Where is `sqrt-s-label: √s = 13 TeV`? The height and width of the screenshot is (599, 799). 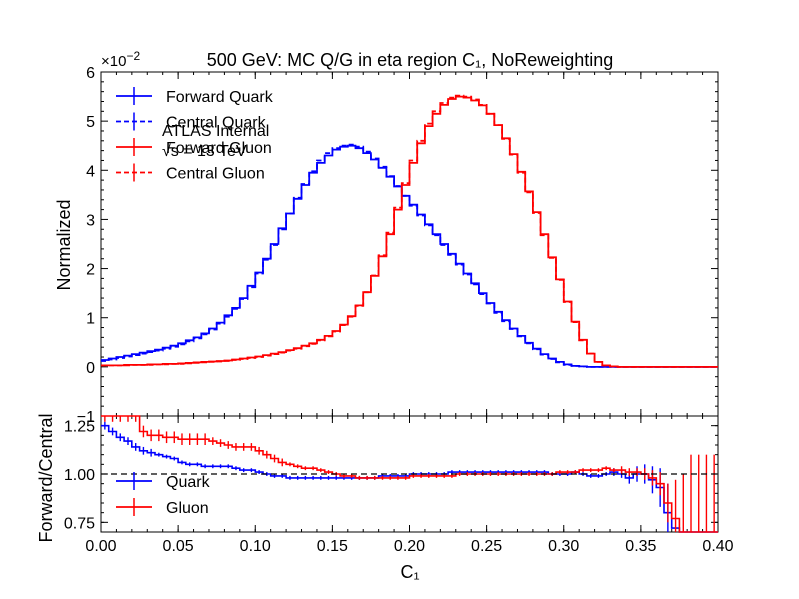
sqrt-s-label: √s = 13 TeV is located at coordinates (204, 151).